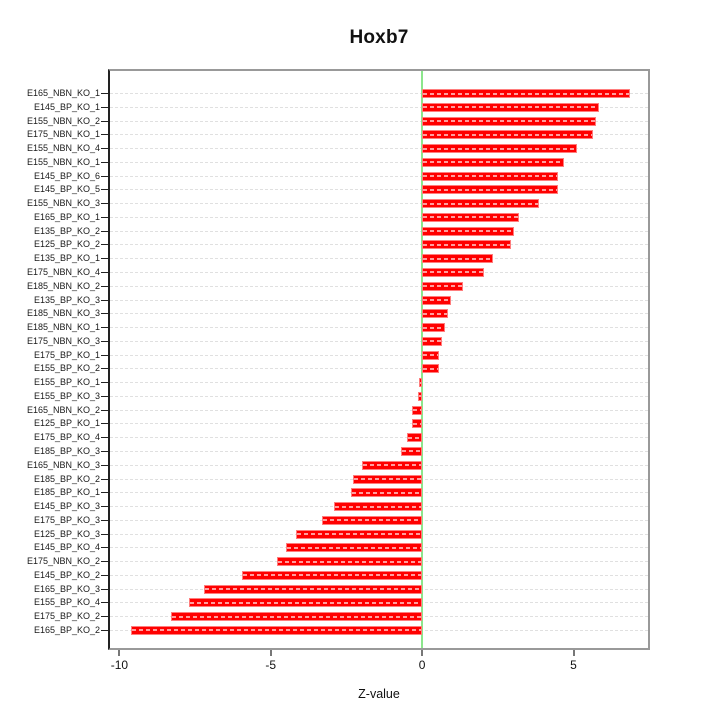  I want to click on y-axis-label: E145_BP_KO_3, so click(66, 506).